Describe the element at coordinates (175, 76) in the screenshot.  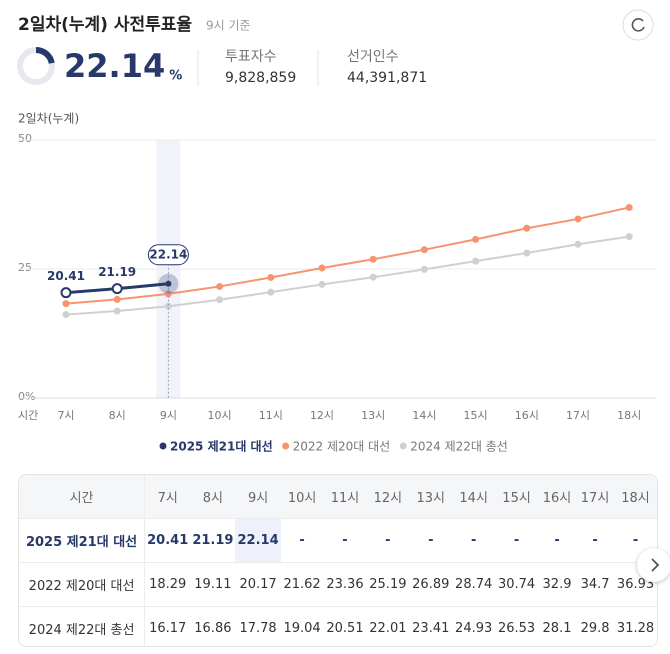
I see `rate-unit: %` at that location.